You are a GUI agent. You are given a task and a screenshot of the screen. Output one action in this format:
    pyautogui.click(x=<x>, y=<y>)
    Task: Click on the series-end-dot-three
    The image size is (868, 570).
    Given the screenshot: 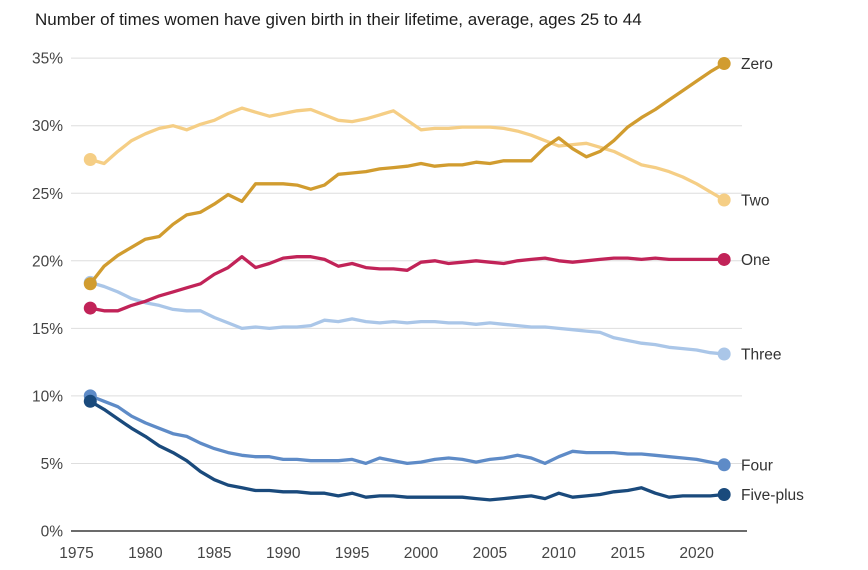 What is the action you would take?
    pyautogui.click(x=724, y=354)
    